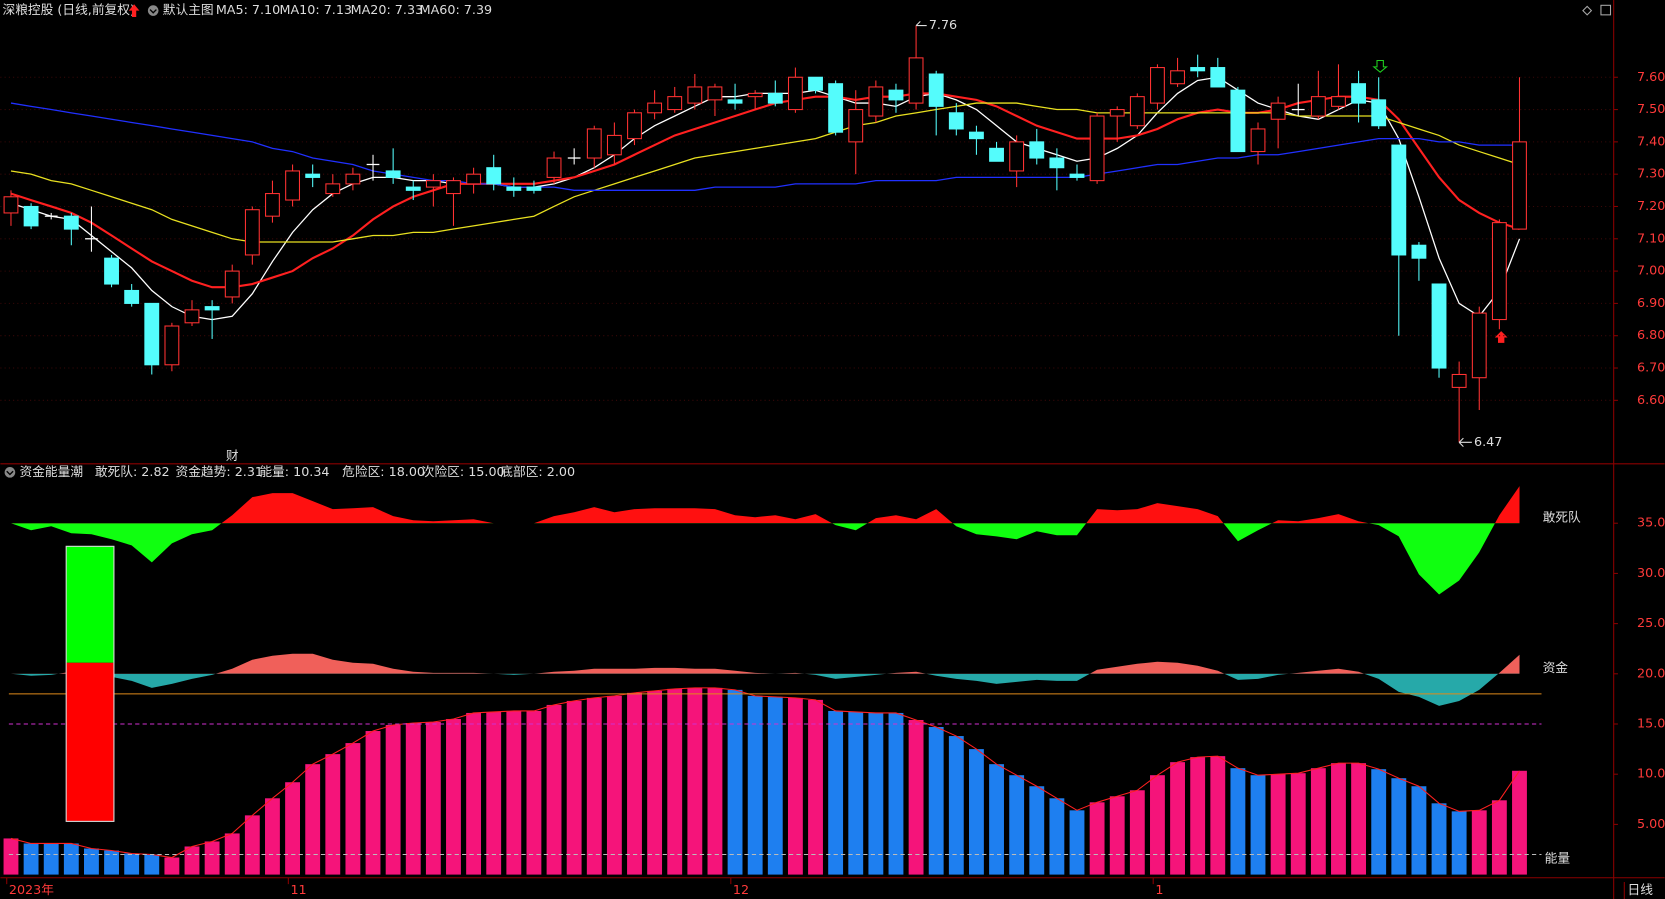 The width and height of the screenshot is (1665, 899). What do you see at coordinates (316, 10) in the screenshot?
I see `legend-entry: MA10: 7.13` at bounding box center [316, 10].